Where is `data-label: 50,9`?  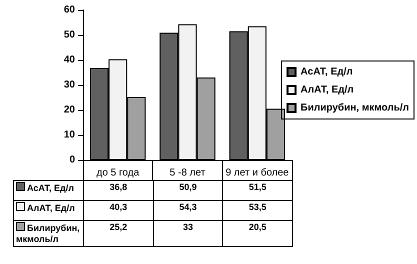 data-label: 50,9 is located at coordinates (188, 190).